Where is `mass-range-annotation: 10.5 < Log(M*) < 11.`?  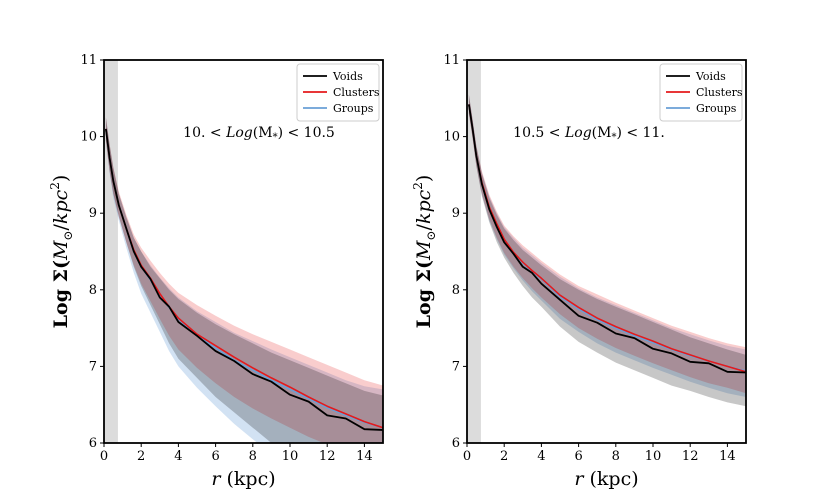 mass-range-annotation: 10.5 < Log(M*) < 11. is located at coordinates (589, 134).